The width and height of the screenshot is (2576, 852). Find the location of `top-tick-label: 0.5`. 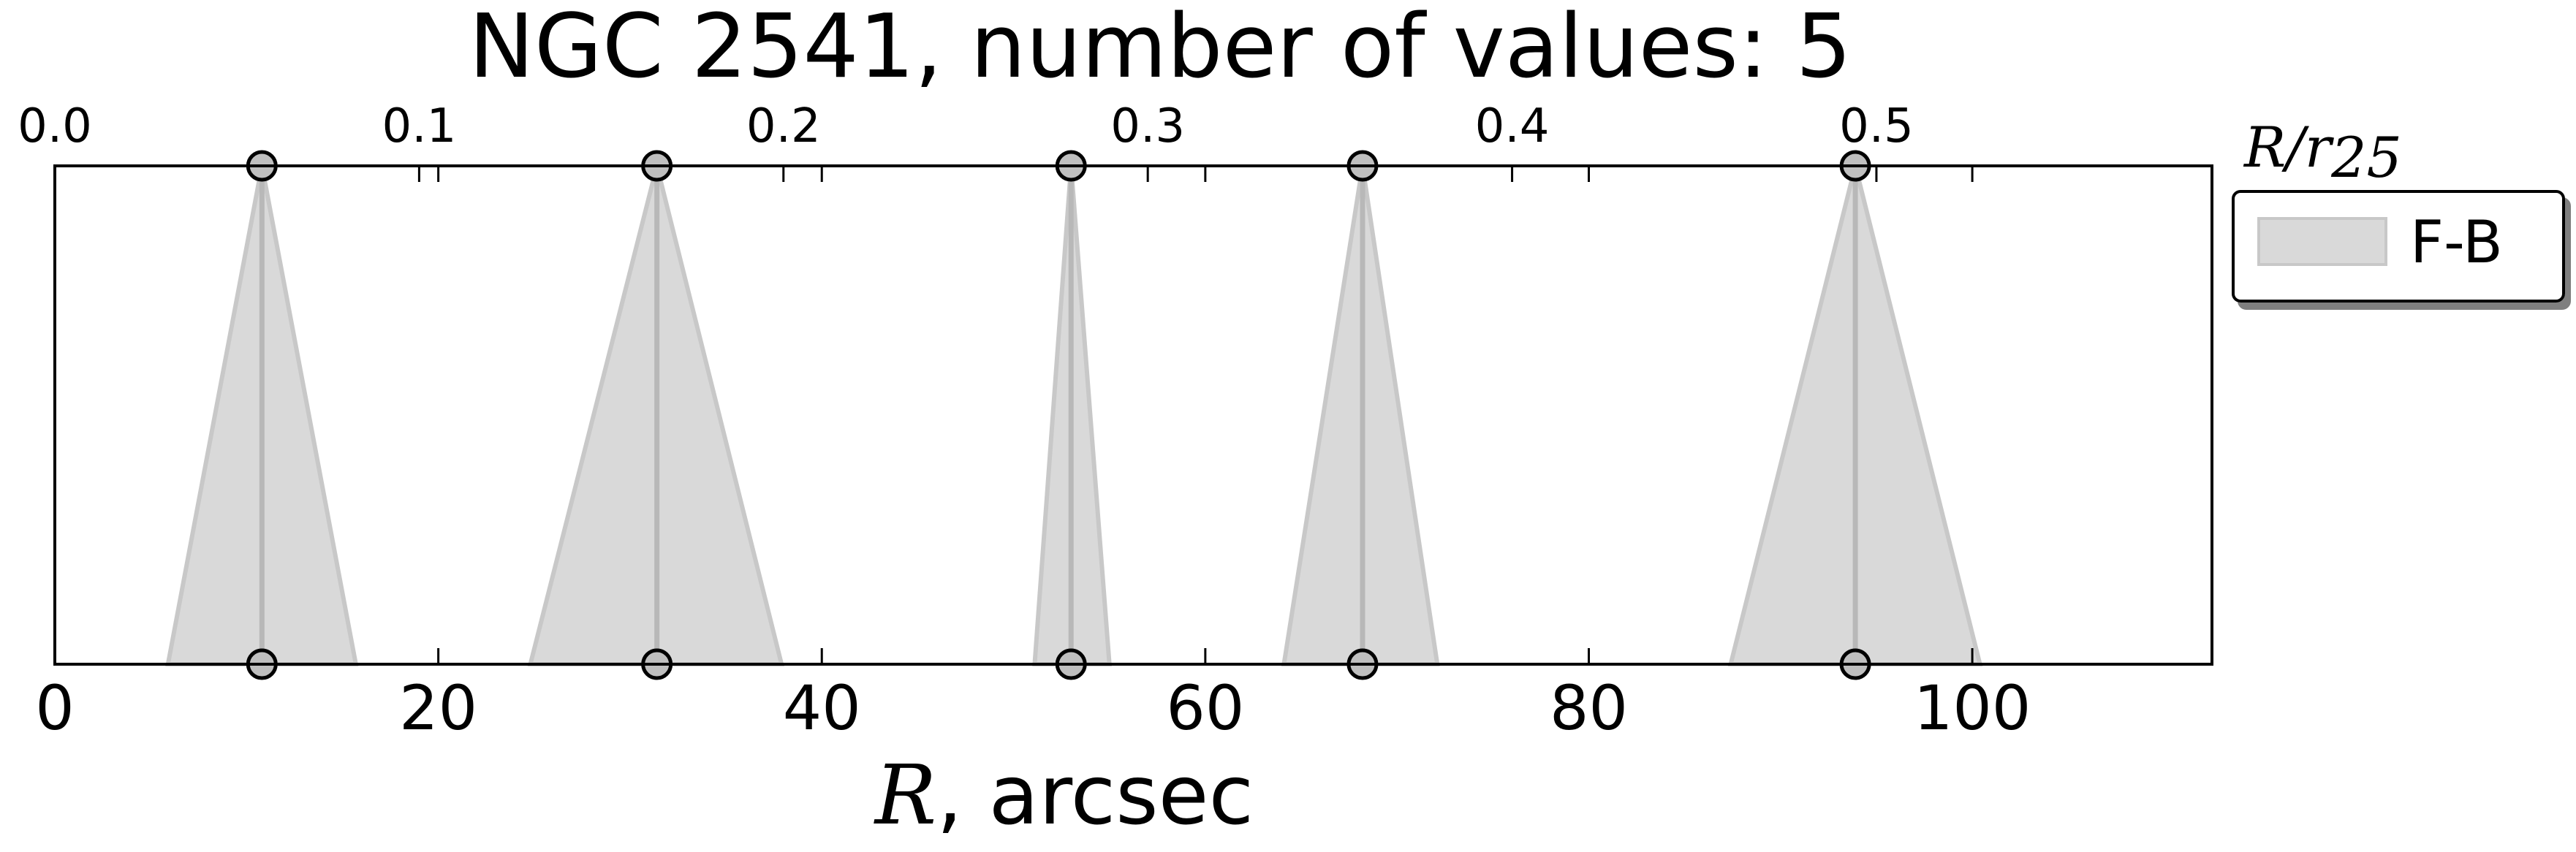

top-tick-label: 0.5 is located at coordinates (1876, 126).